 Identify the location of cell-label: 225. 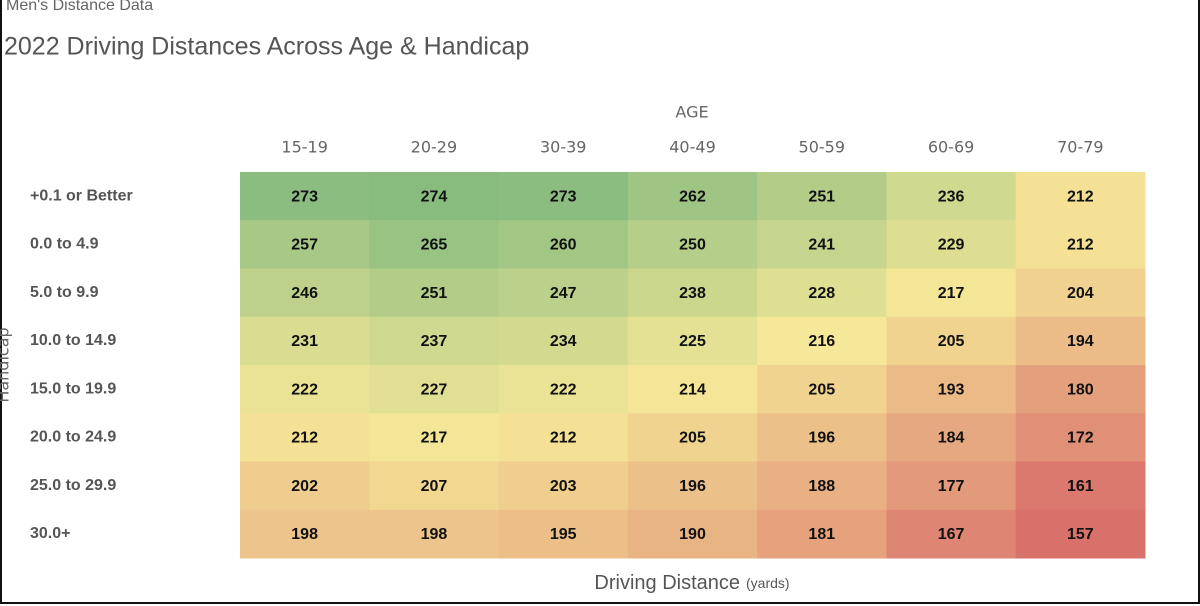
(692, 341).